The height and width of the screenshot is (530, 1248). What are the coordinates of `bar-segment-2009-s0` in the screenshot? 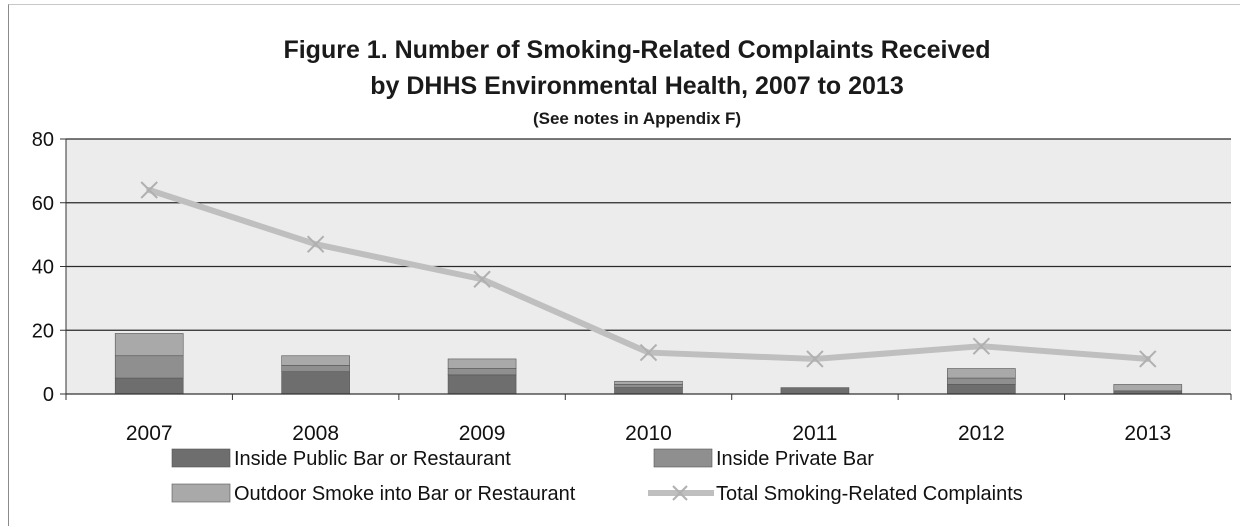 It's located at (482, 384).